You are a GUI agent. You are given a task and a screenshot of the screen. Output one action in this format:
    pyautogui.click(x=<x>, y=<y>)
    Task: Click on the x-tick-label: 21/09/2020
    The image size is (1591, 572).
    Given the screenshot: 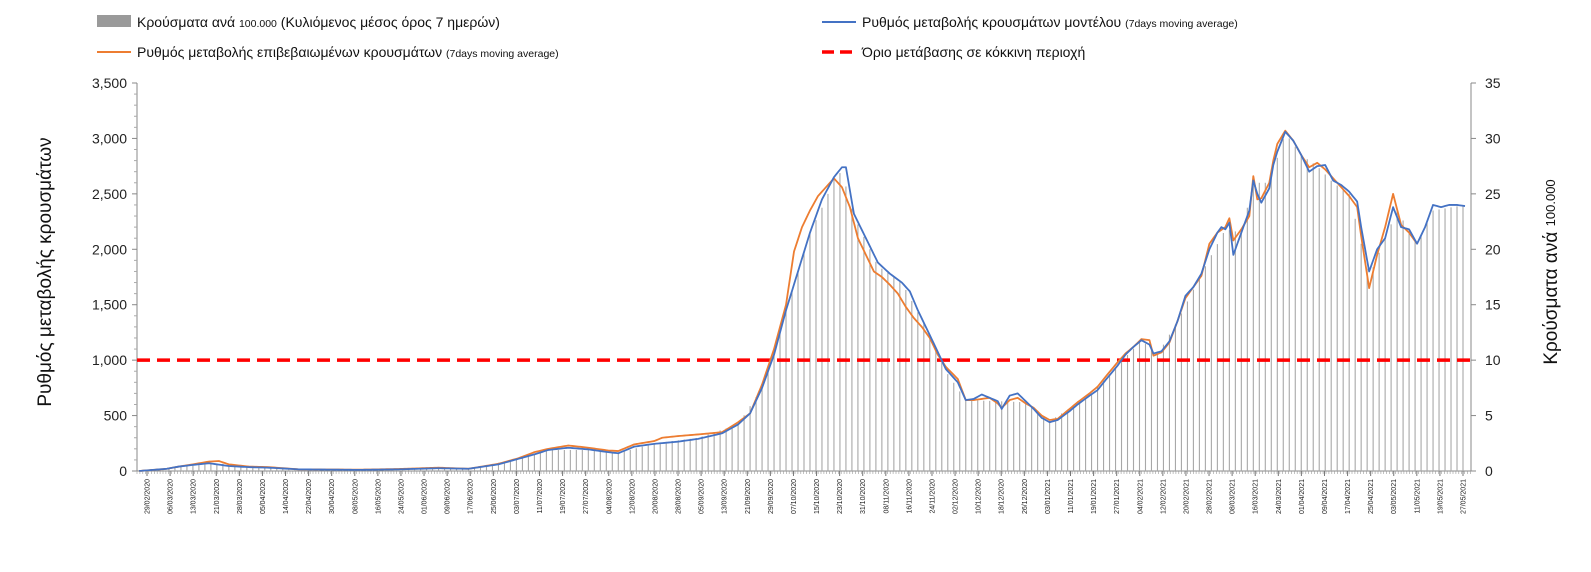 What is the action you would take?
    pyautogui.click(x=748, y=496)
    